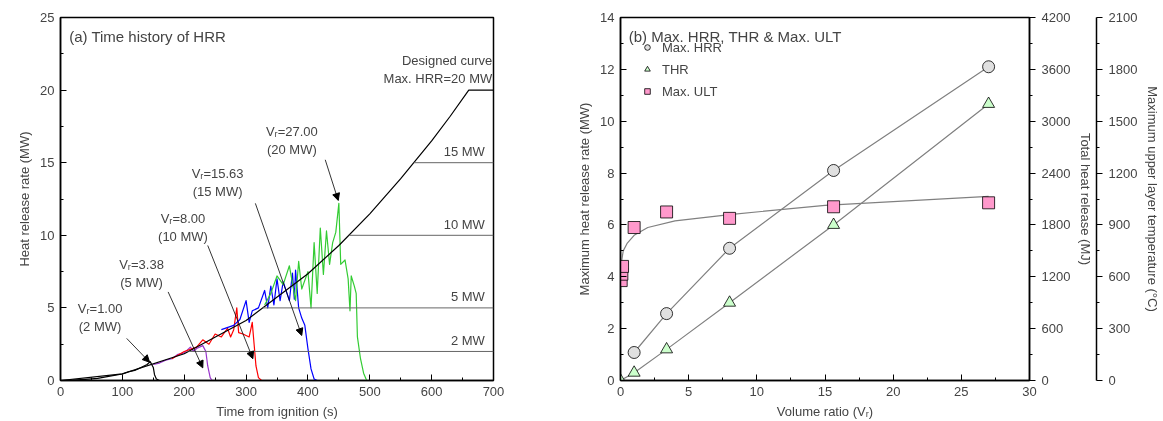 The image size is (1163, 421). I want to click on y-tick-label: 2, so click(611, 329).